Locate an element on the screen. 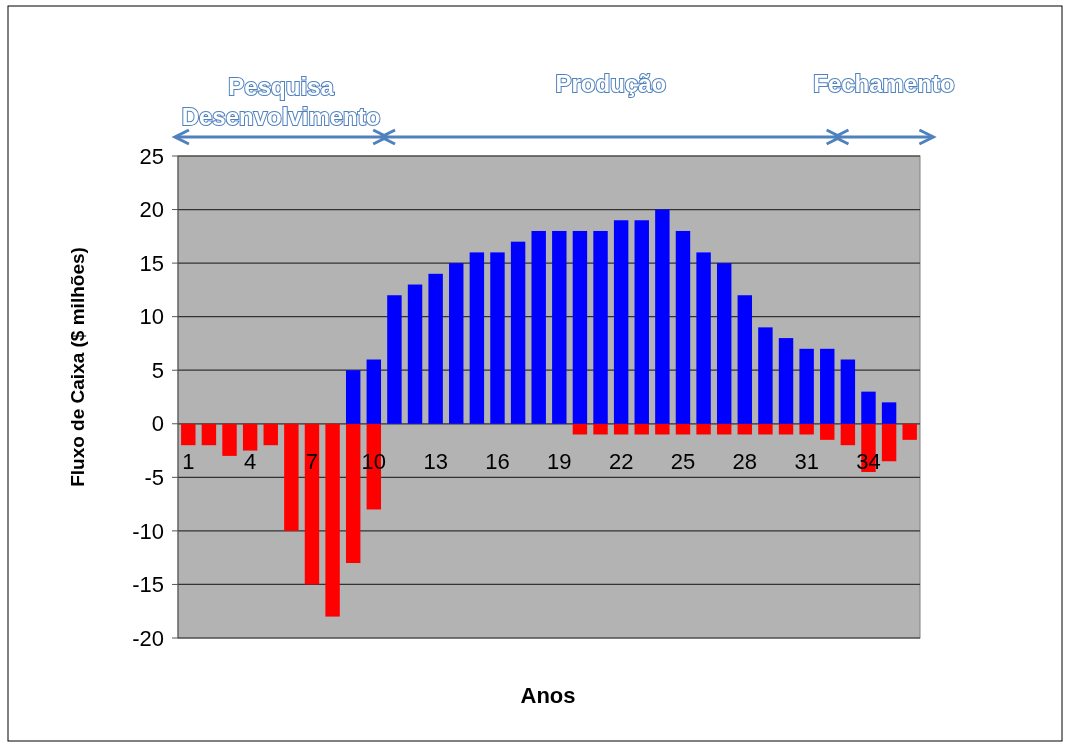 This screenshot has width=1070, height=743. y-tick-label: -5 is located at coordinates (154, 478).